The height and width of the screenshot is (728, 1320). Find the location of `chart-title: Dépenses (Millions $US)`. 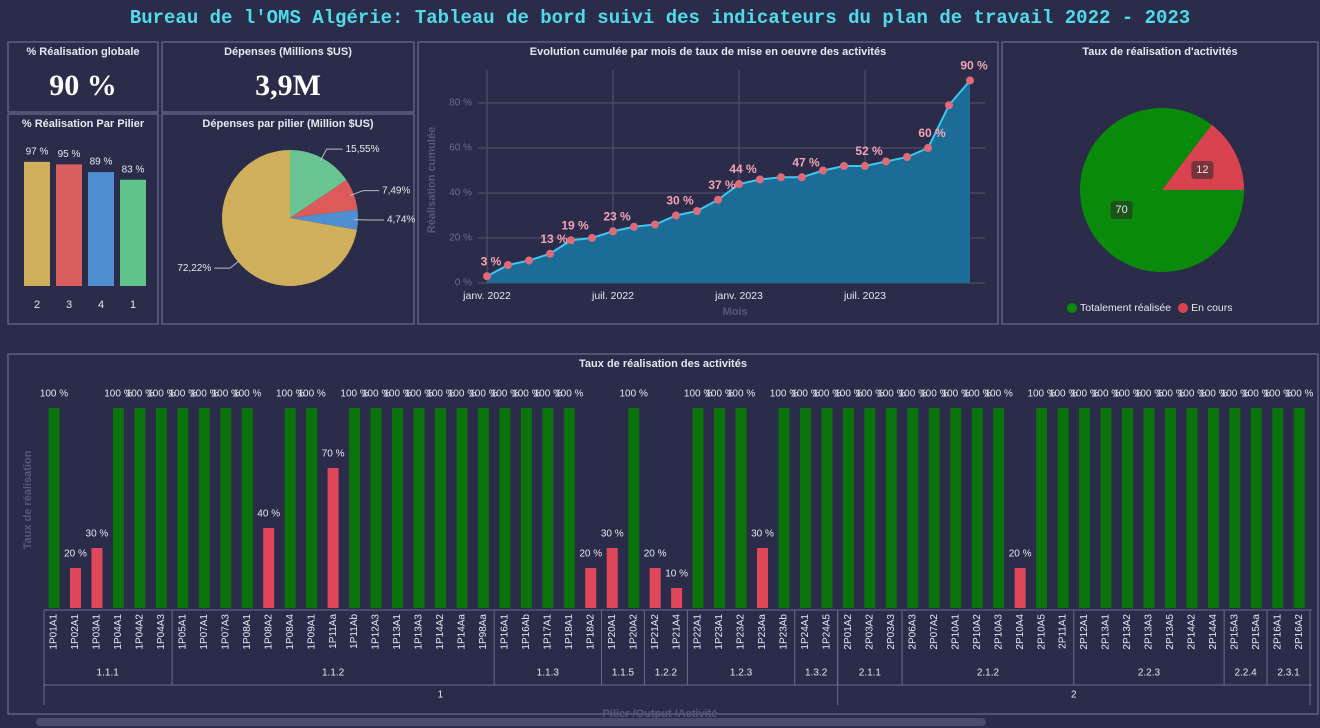

chart-title: Dépenses (Millions $US) is located at coordinates (288, 52).